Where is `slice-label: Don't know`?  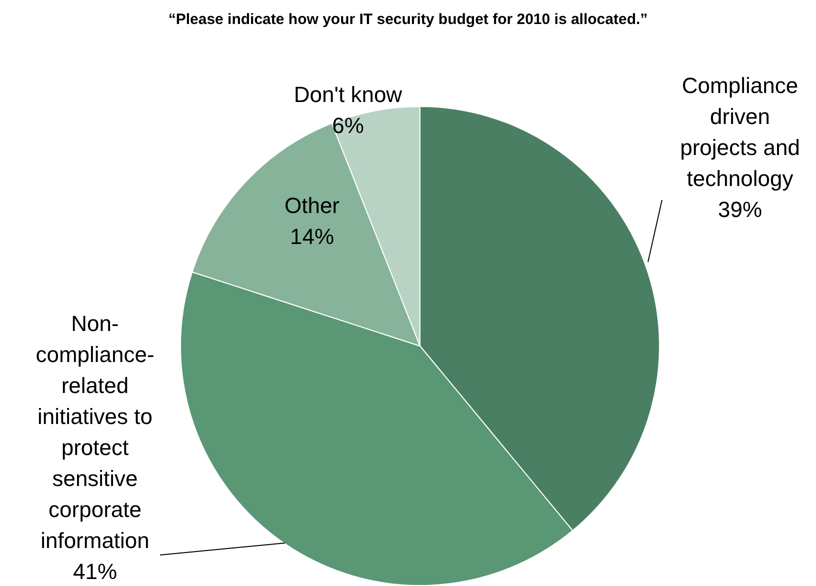
slice-label: Don't know is located at coordinates (348, 95).